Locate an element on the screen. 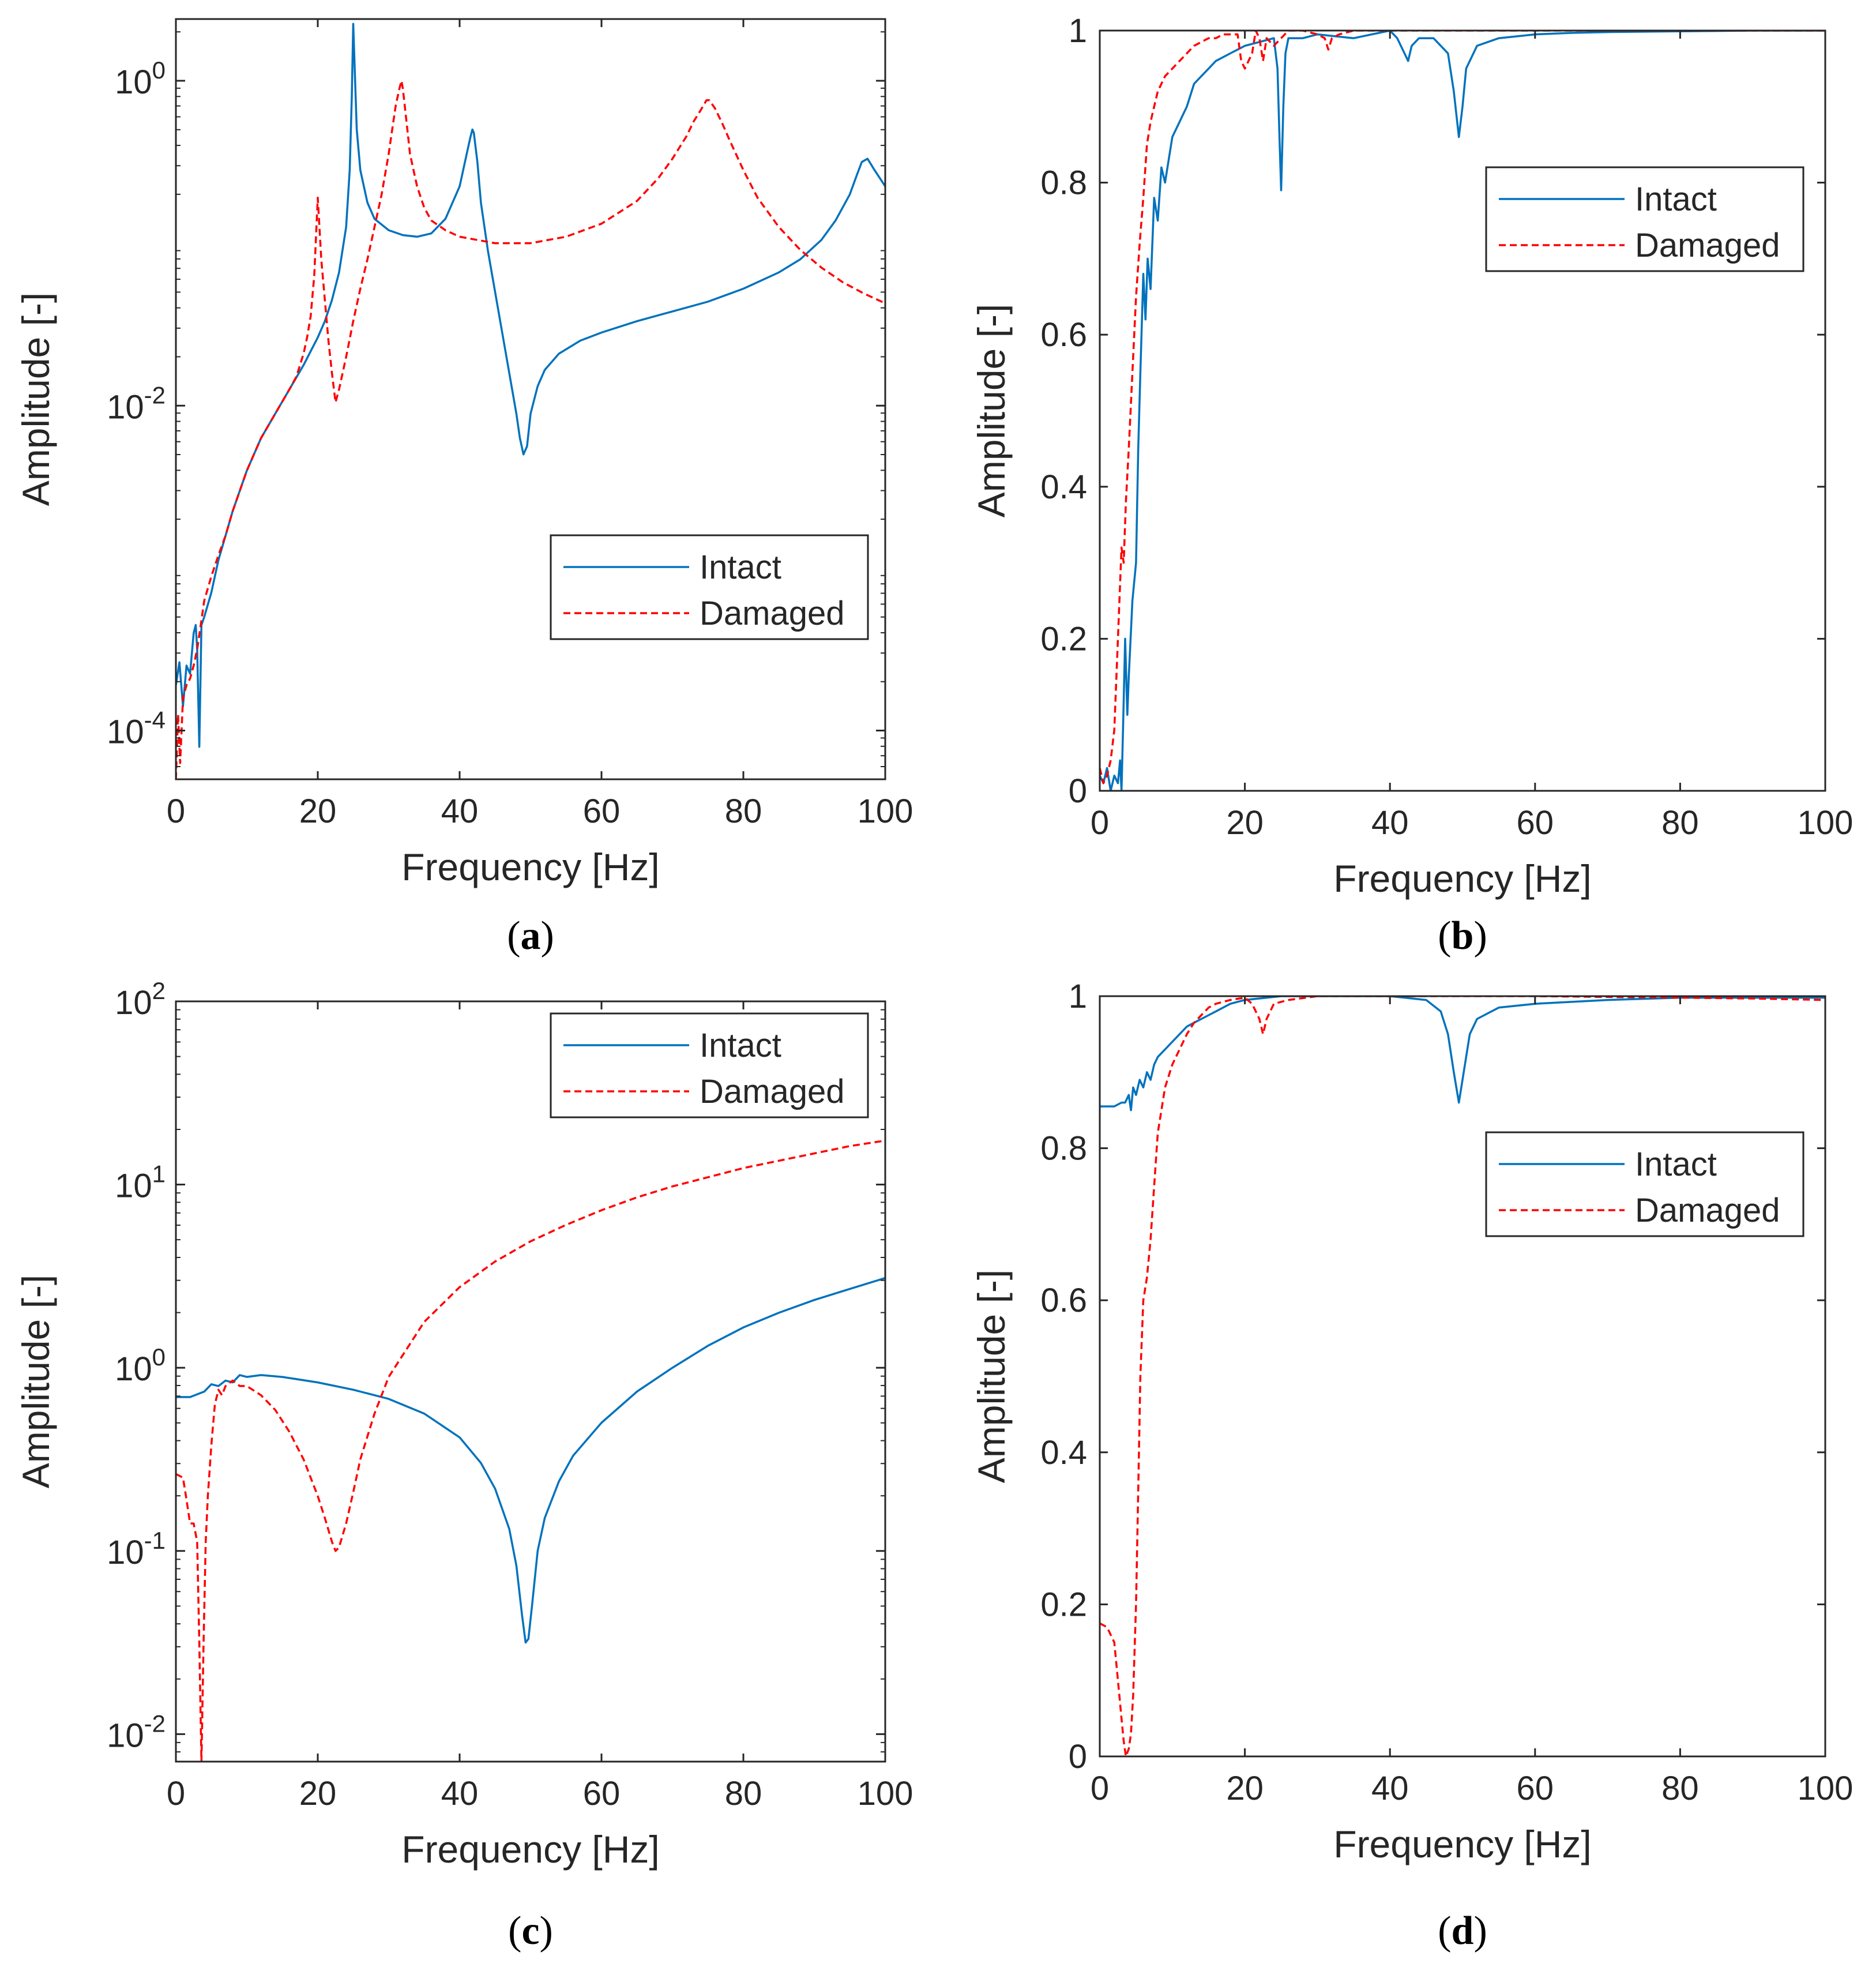  y-tick-exponent: -2 is located at coordinates (155, 1723).